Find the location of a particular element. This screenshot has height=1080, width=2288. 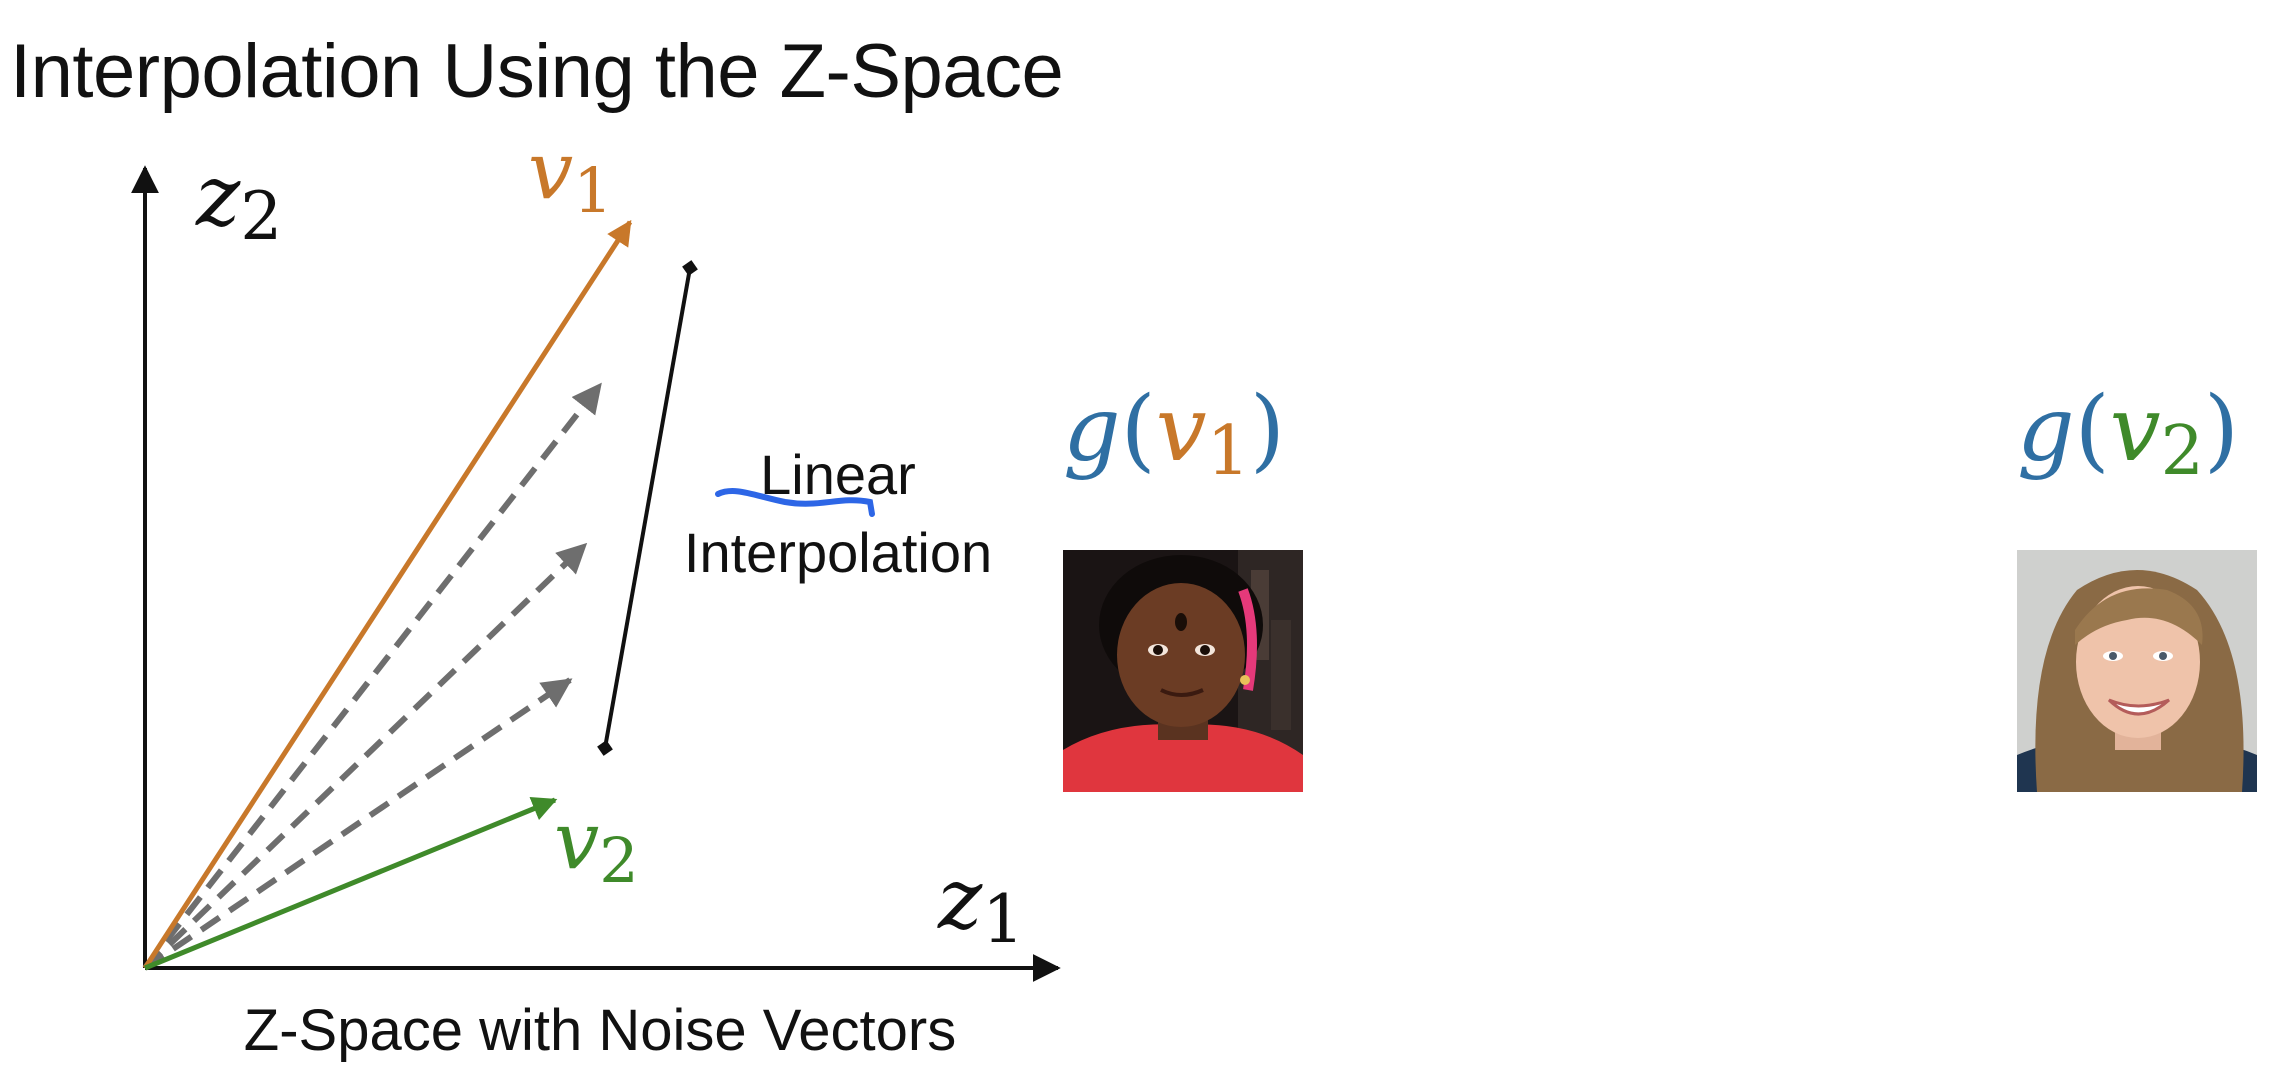

output-1-label: g(v1) is located at coordinates (1174, 434).